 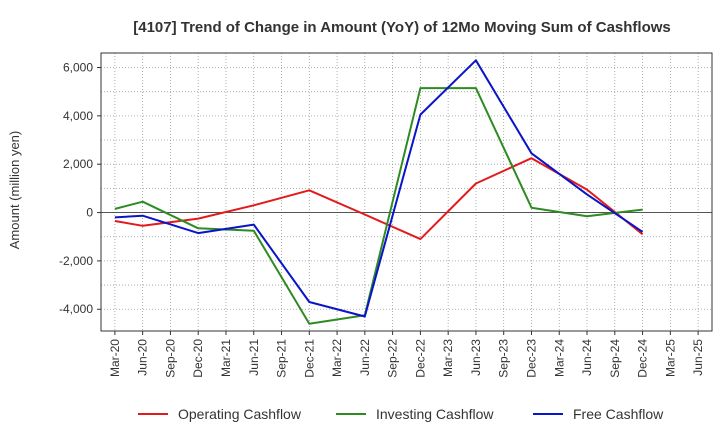 I want to click on x-tick-label: Jun-20, so click(x=143, y=357).